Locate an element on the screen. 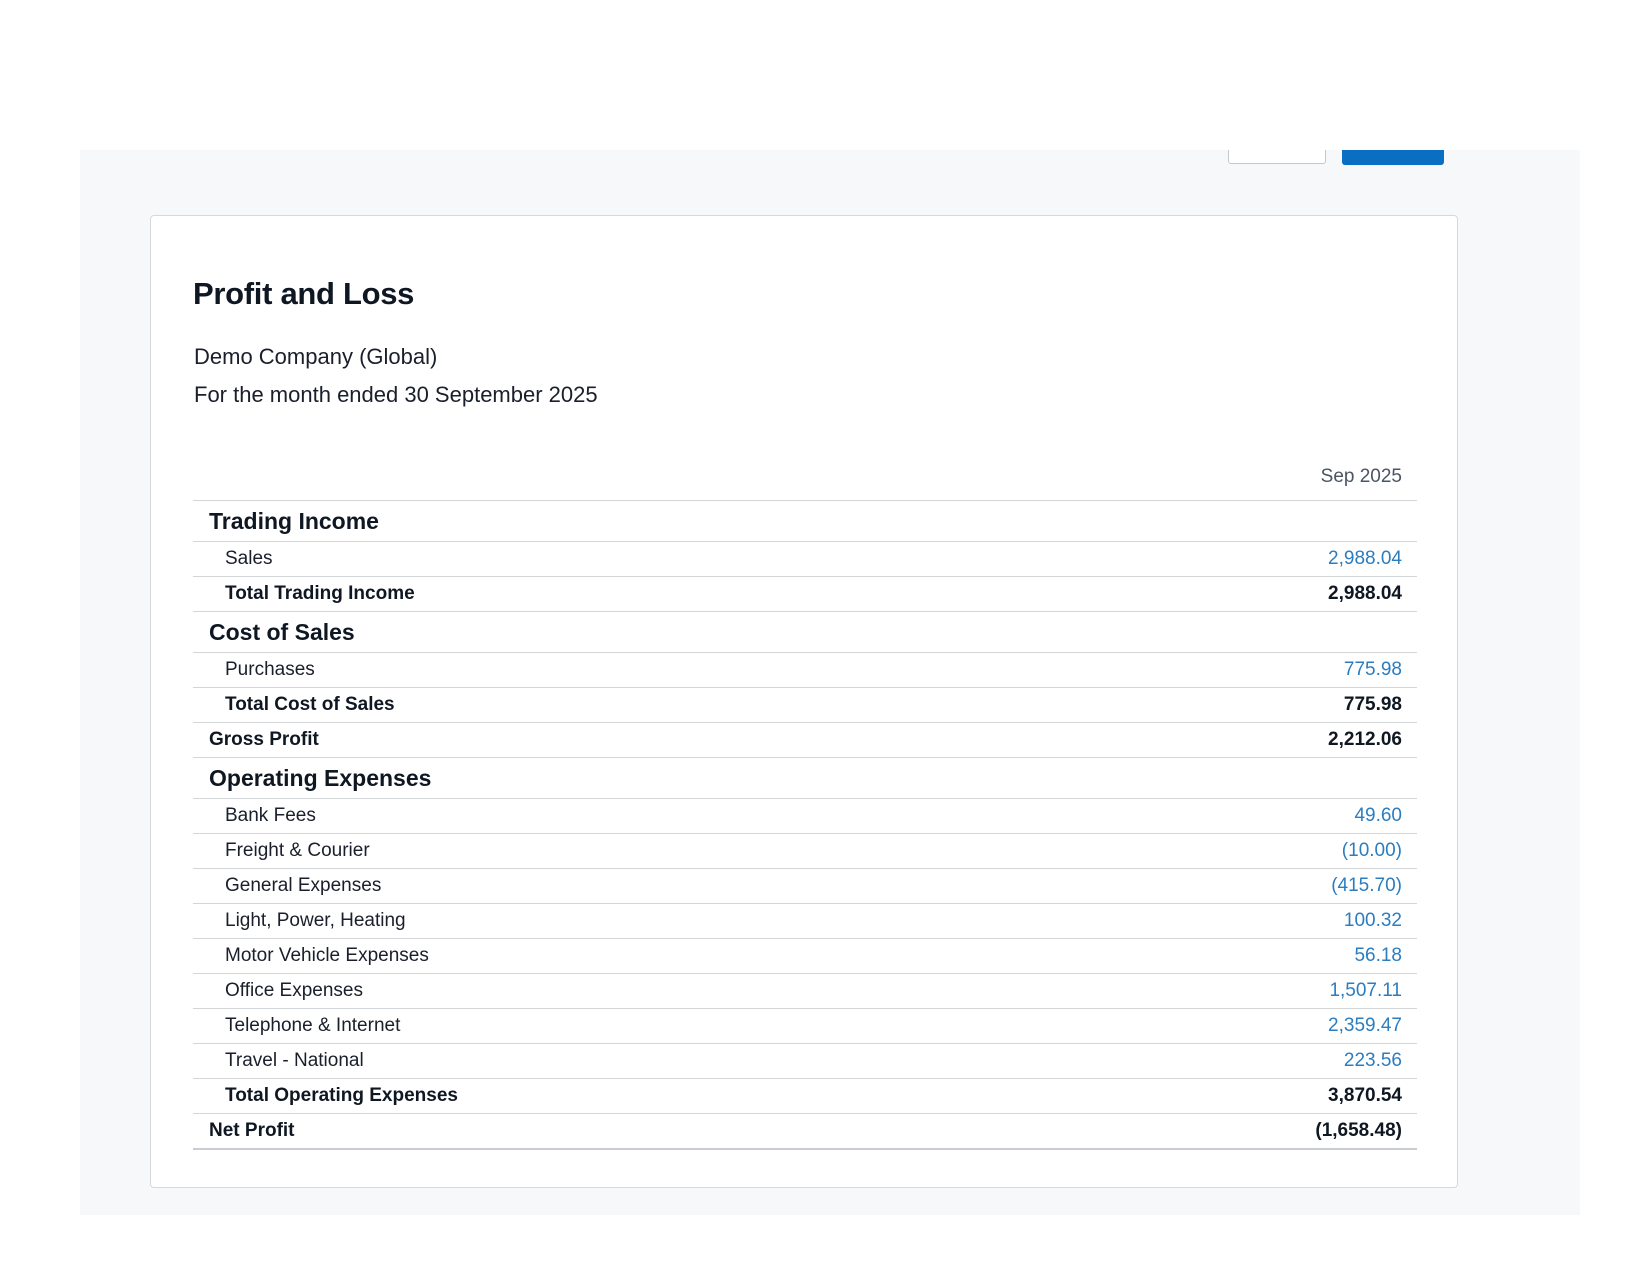 The image size is (1650, 1275). total-label: Total Trading Income is located at coordinates (635, 594).